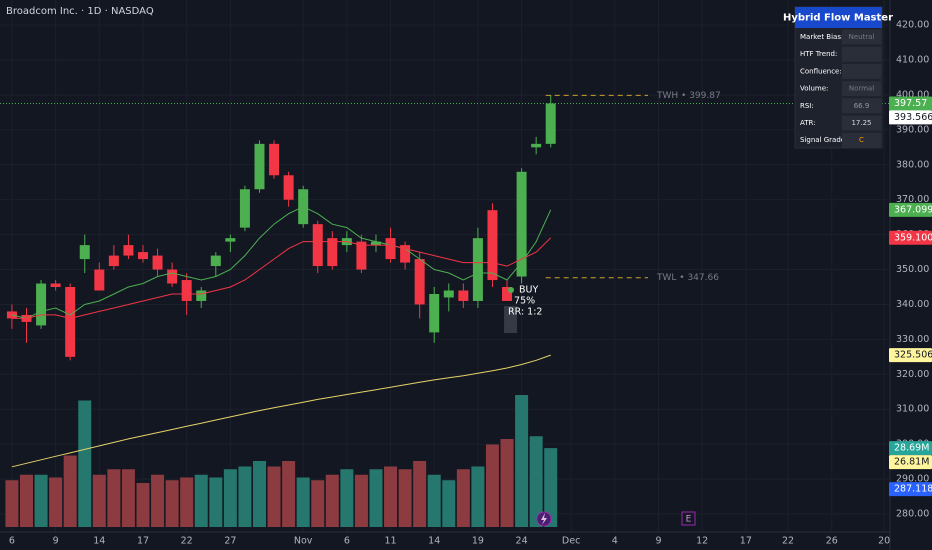 This screenshot has height=550, width=932. What do you see at coordinates (912, 60) in the screenshot?
I see `y-tick-label: 410.00` at bounding box center [912, 60].